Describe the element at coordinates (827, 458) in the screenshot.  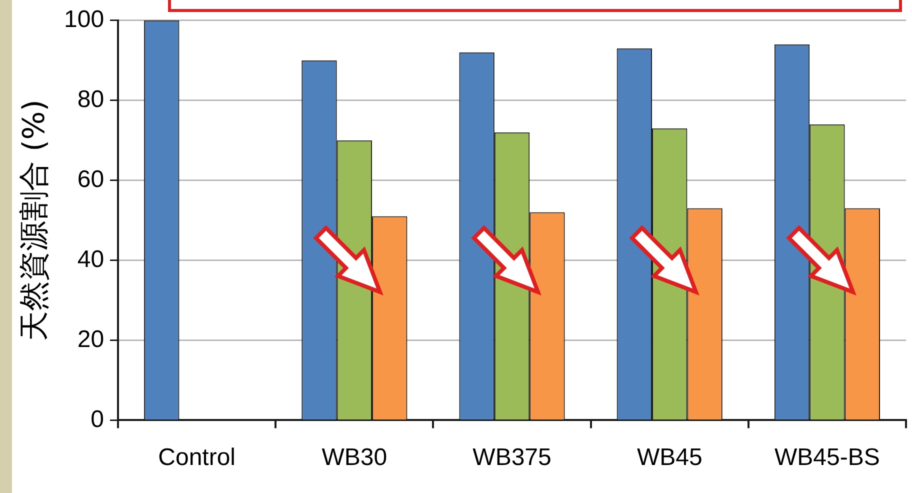
I see `x-tick-label: WB45-BS` at that location.